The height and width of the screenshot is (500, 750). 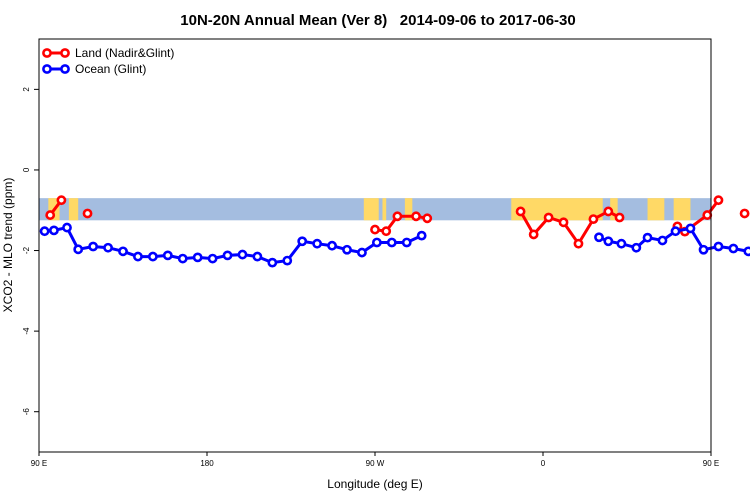 I want to click on y-axis: 2 0 -2 -4 -6, so click(x=30, y=251).